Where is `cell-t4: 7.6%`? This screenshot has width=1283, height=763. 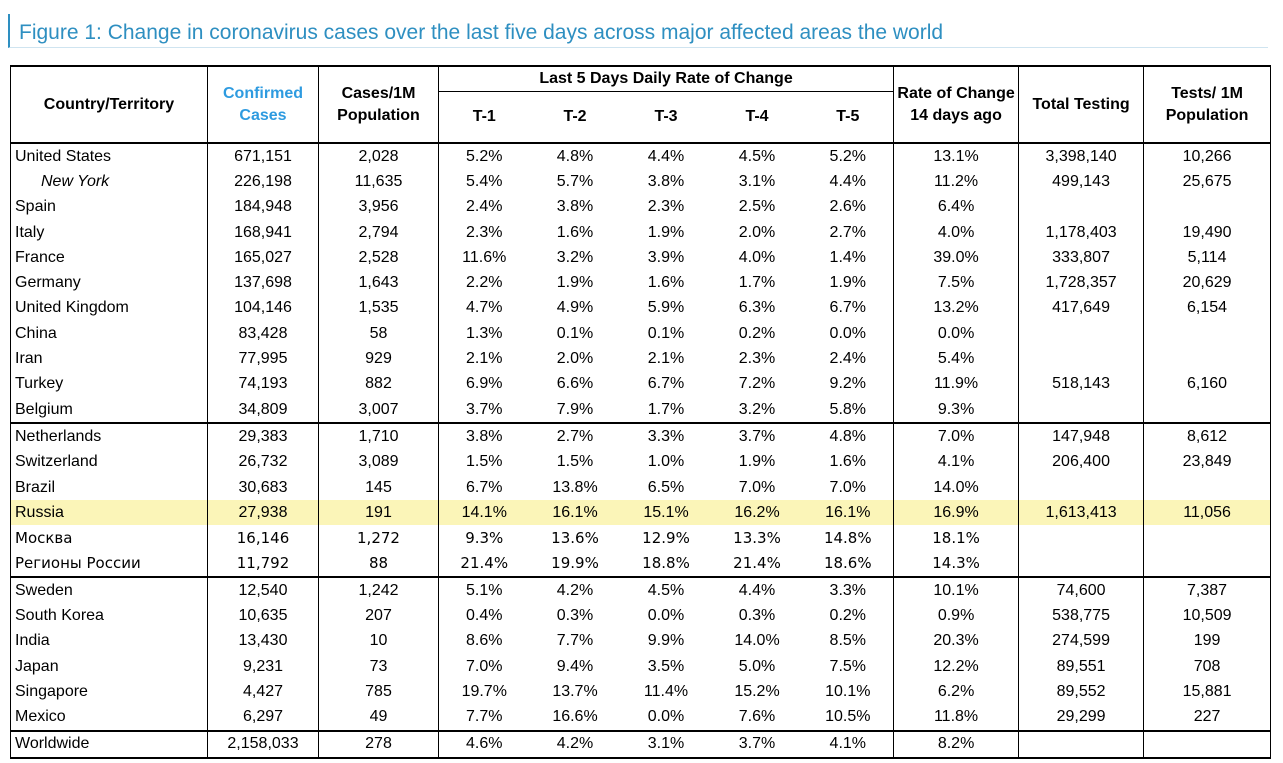 cell-t4: 7.6% is located at coordinates (757, 717).